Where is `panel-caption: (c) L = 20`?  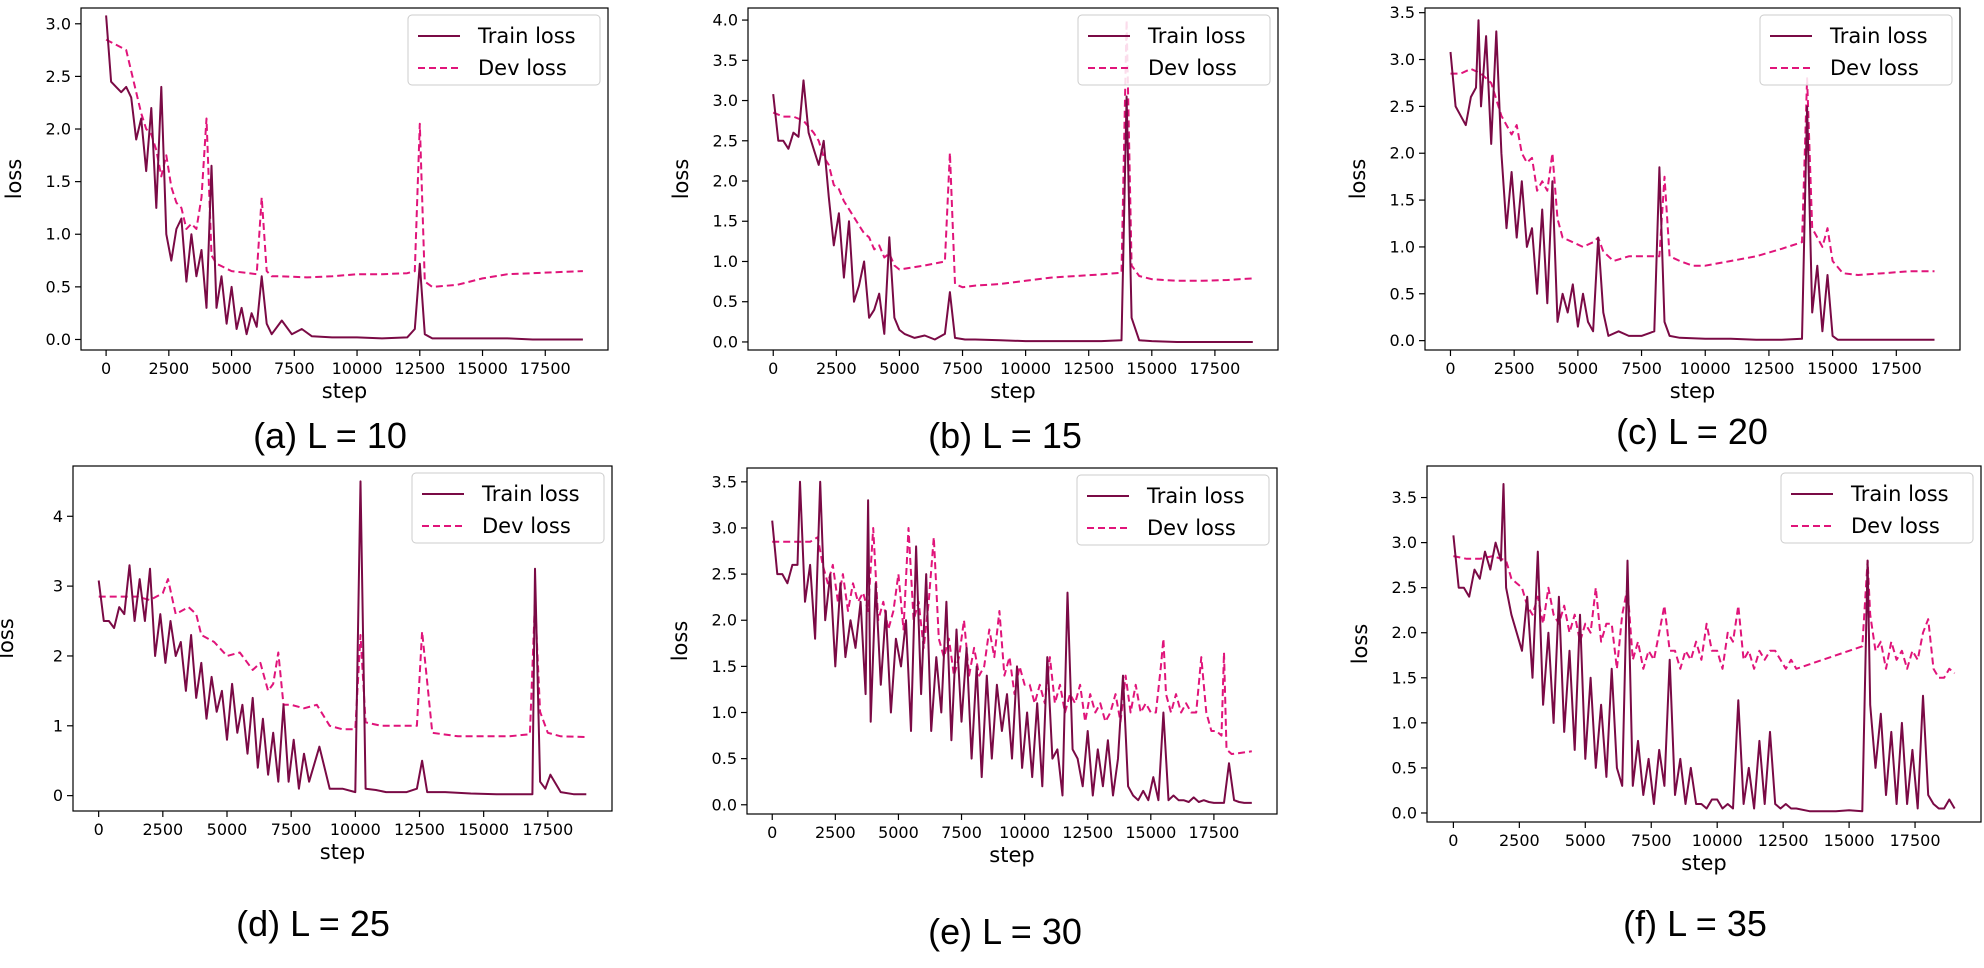 panel-caption: (c) L = 20 is located at coordinates (1692, 431).